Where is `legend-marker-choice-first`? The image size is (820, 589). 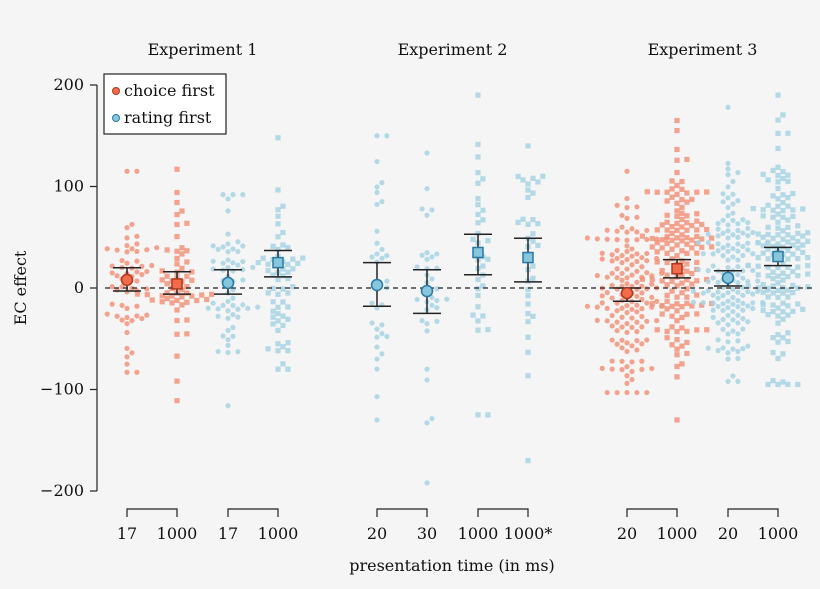 legend-marker-choice-first is located at coordinates (116, 91).